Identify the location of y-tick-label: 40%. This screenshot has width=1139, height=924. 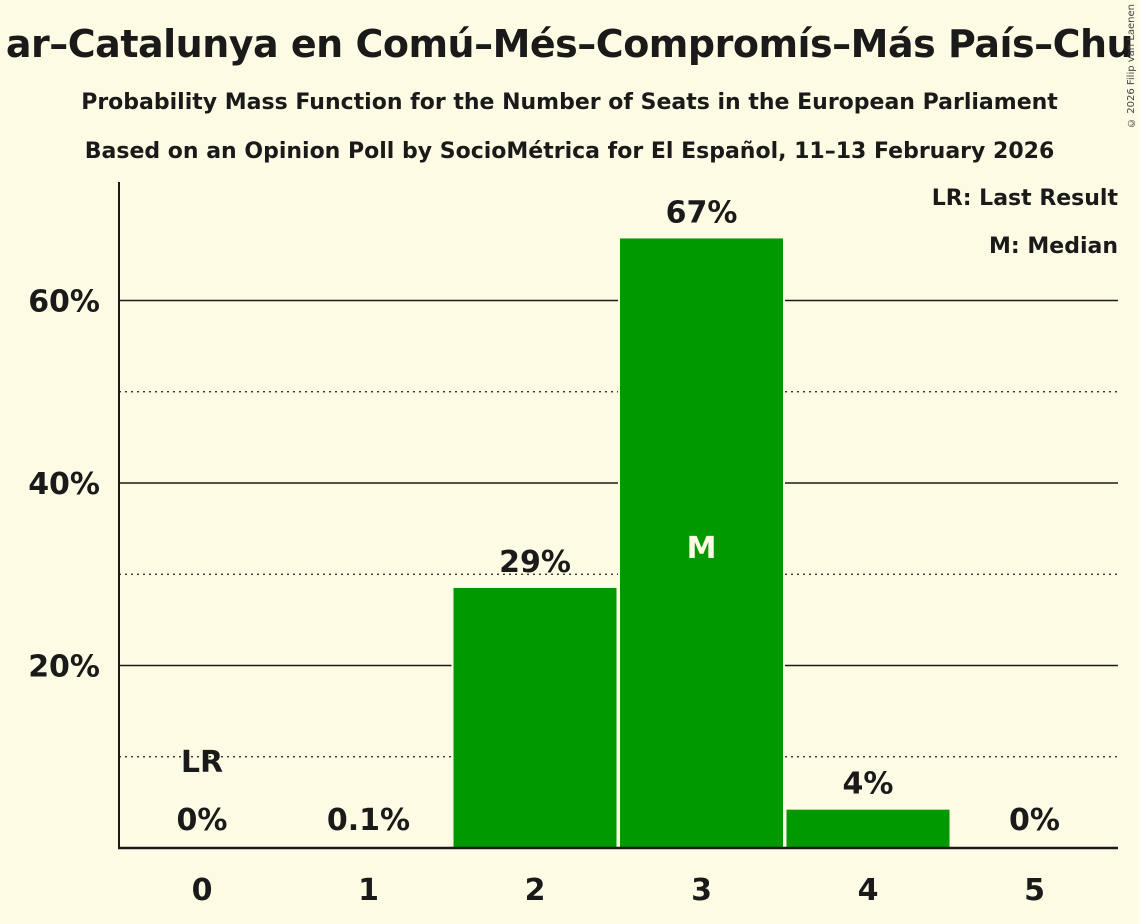
(64, 484).